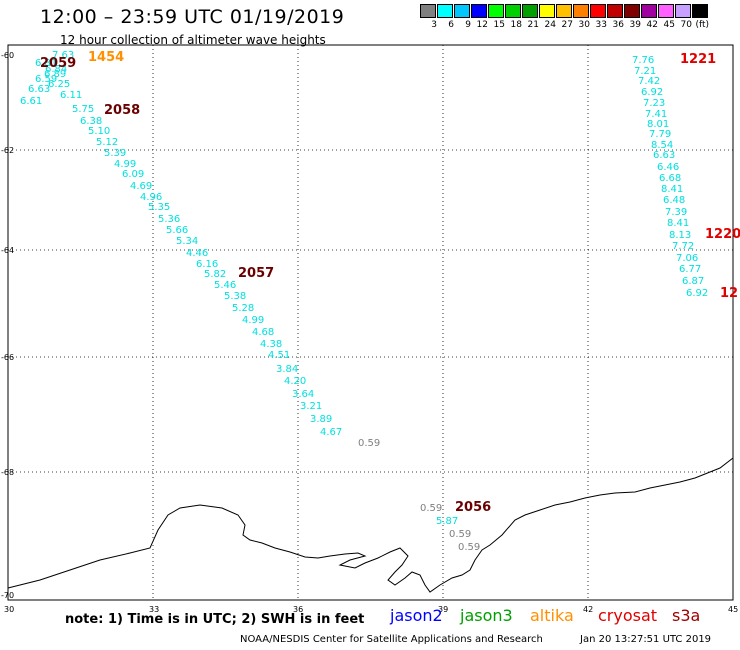 Image resolution: width=740 pixels, height=650 pixels. What do you see at coordinates (151, 197) in the screenshot?
I see `wave-height-value: 4.96` at bounding box center [151, 197].